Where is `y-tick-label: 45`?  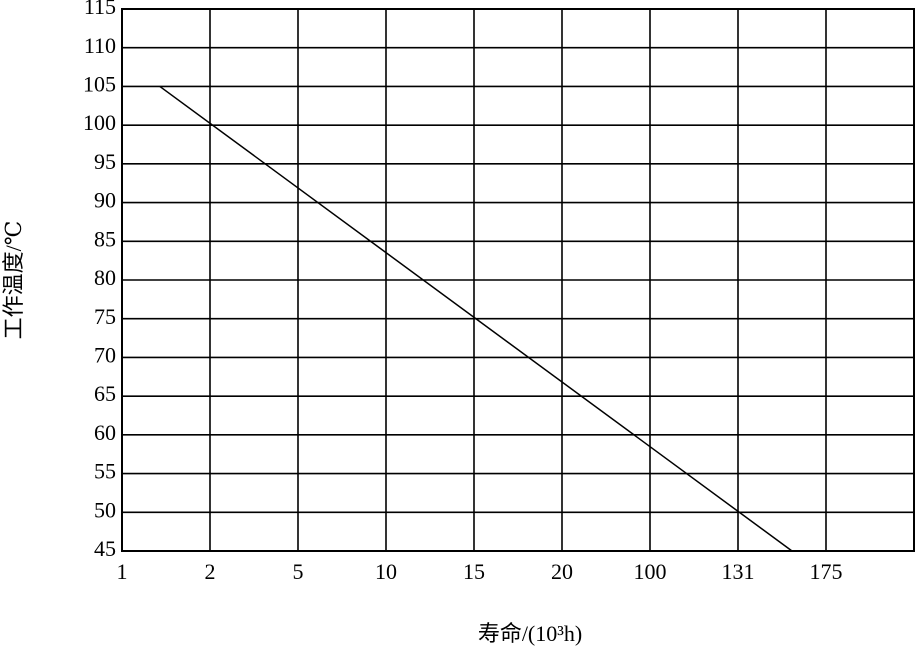 y-tick-label: 45 is located at coordinates (105, 548).